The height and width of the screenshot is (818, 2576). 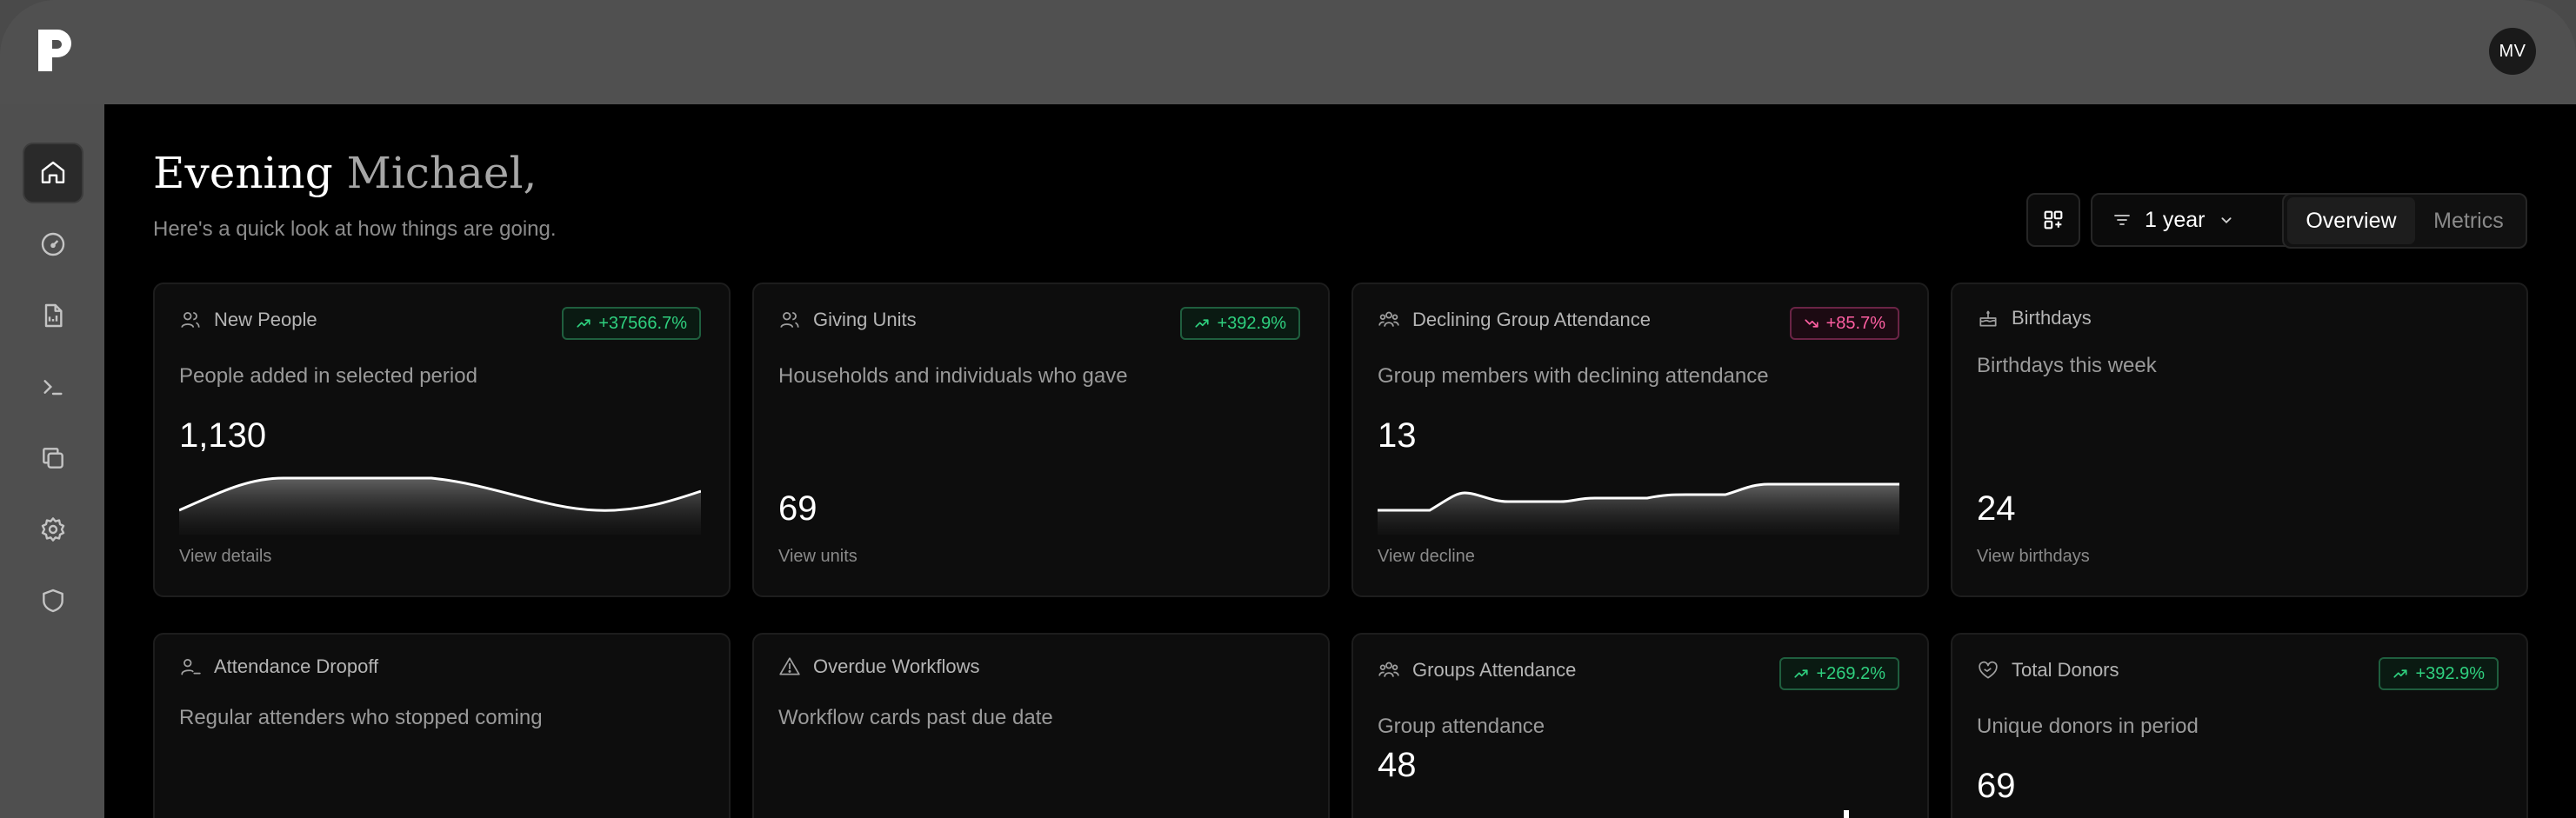 I want to click on trend-down-icon, so click(x=1812, y=323).